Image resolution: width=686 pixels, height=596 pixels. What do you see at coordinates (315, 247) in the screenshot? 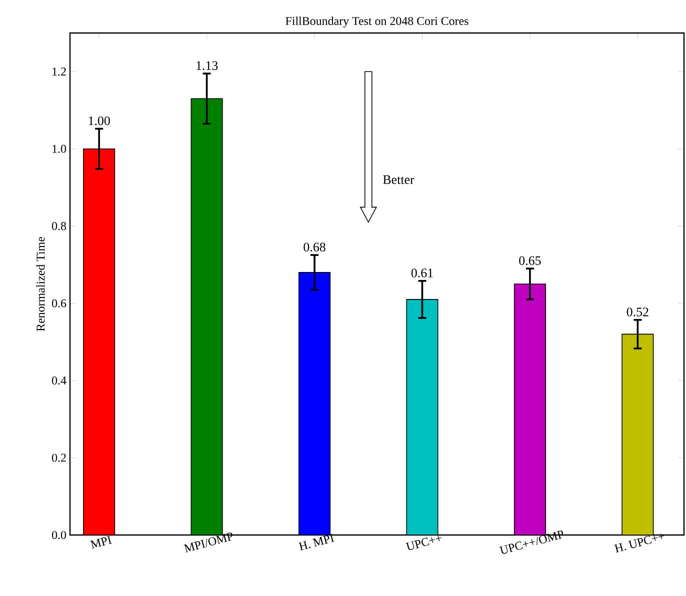
I see `data-label: 0.68` at bounding box center [315, 247].